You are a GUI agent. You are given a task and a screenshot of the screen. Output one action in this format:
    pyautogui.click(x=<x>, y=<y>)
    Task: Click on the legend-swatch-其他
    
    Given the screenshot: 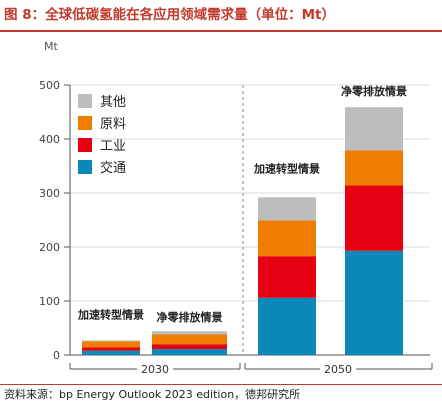 What is the action you would take?
    pyautogui.click(x=85, y=101)
    